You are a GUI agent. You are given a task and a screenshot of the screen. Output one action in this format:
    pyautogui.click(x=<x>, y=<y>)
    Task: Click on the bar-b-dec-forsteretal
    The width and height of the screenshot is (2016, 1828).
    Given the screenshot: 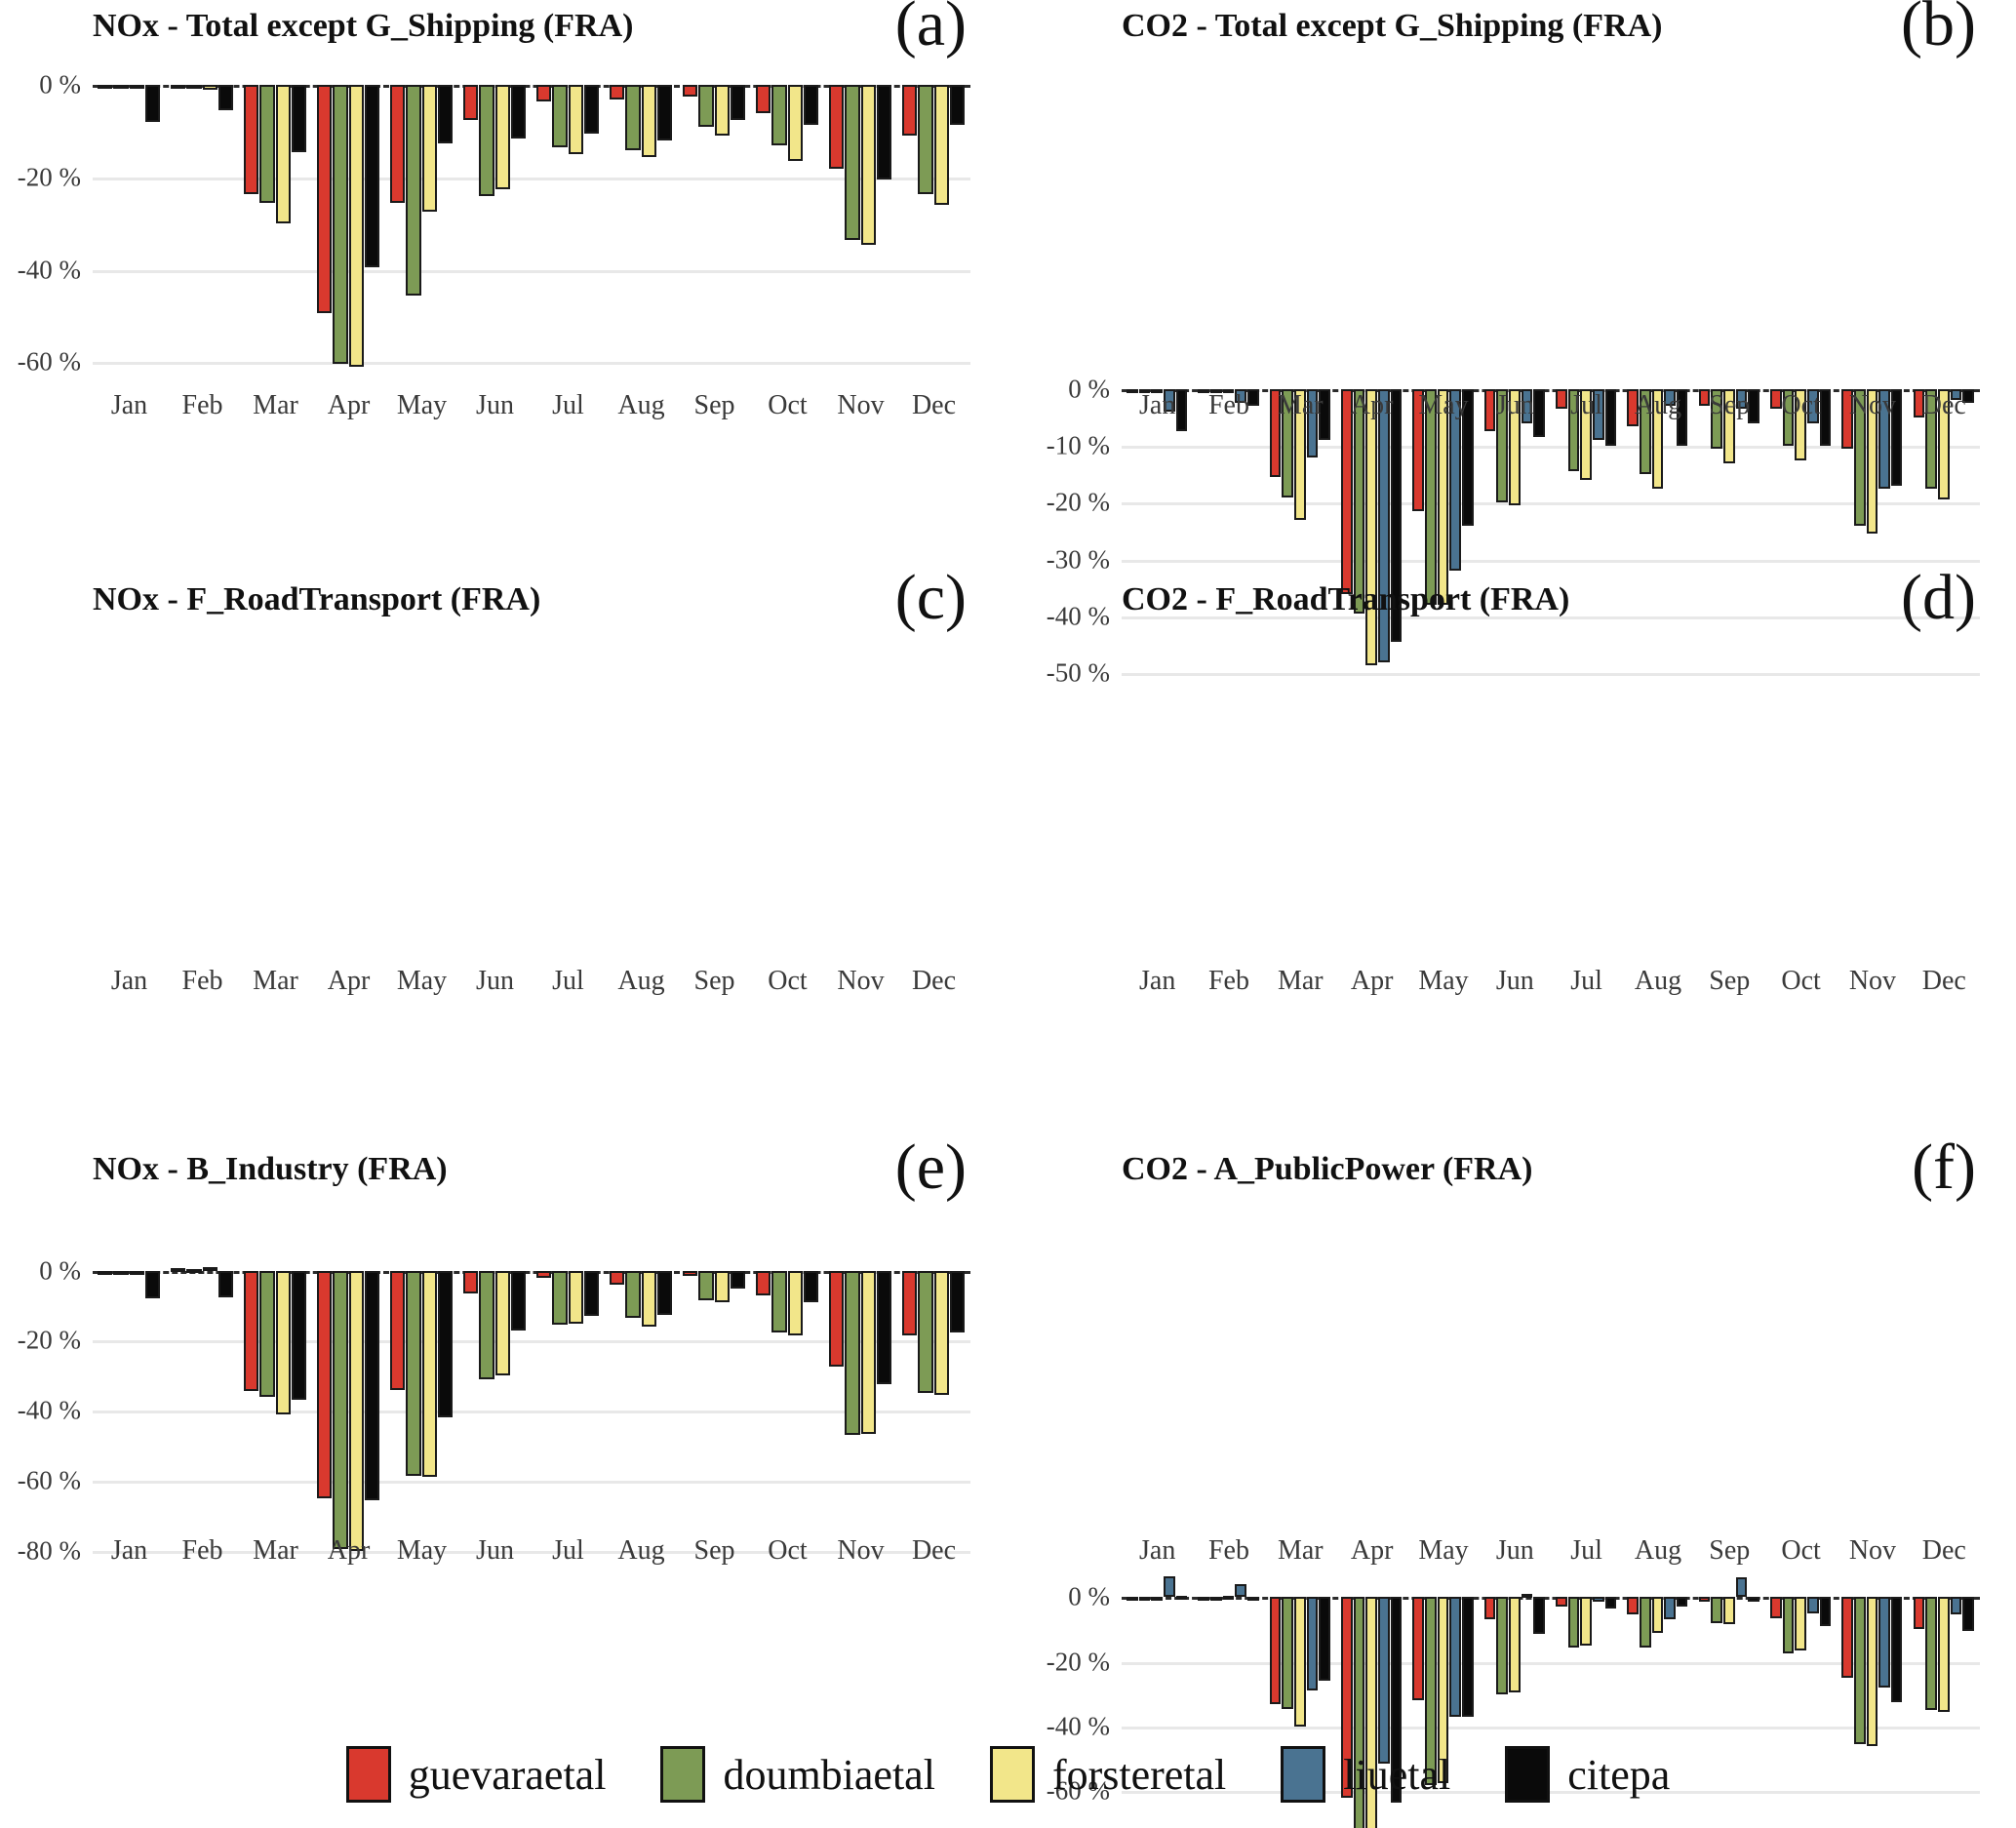 What is the action you would take?
    pyautogui.click(x=1944, y=444)
    